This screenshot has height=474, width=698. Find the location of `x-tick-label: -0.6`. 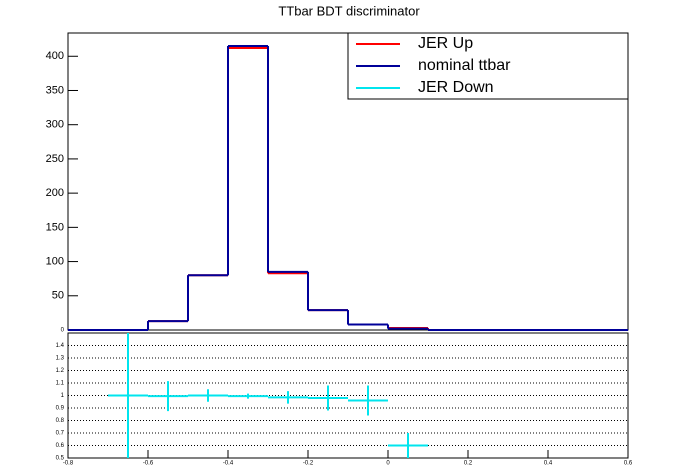

x-tick-label: -0.6 is located at coordinates (148, 464).